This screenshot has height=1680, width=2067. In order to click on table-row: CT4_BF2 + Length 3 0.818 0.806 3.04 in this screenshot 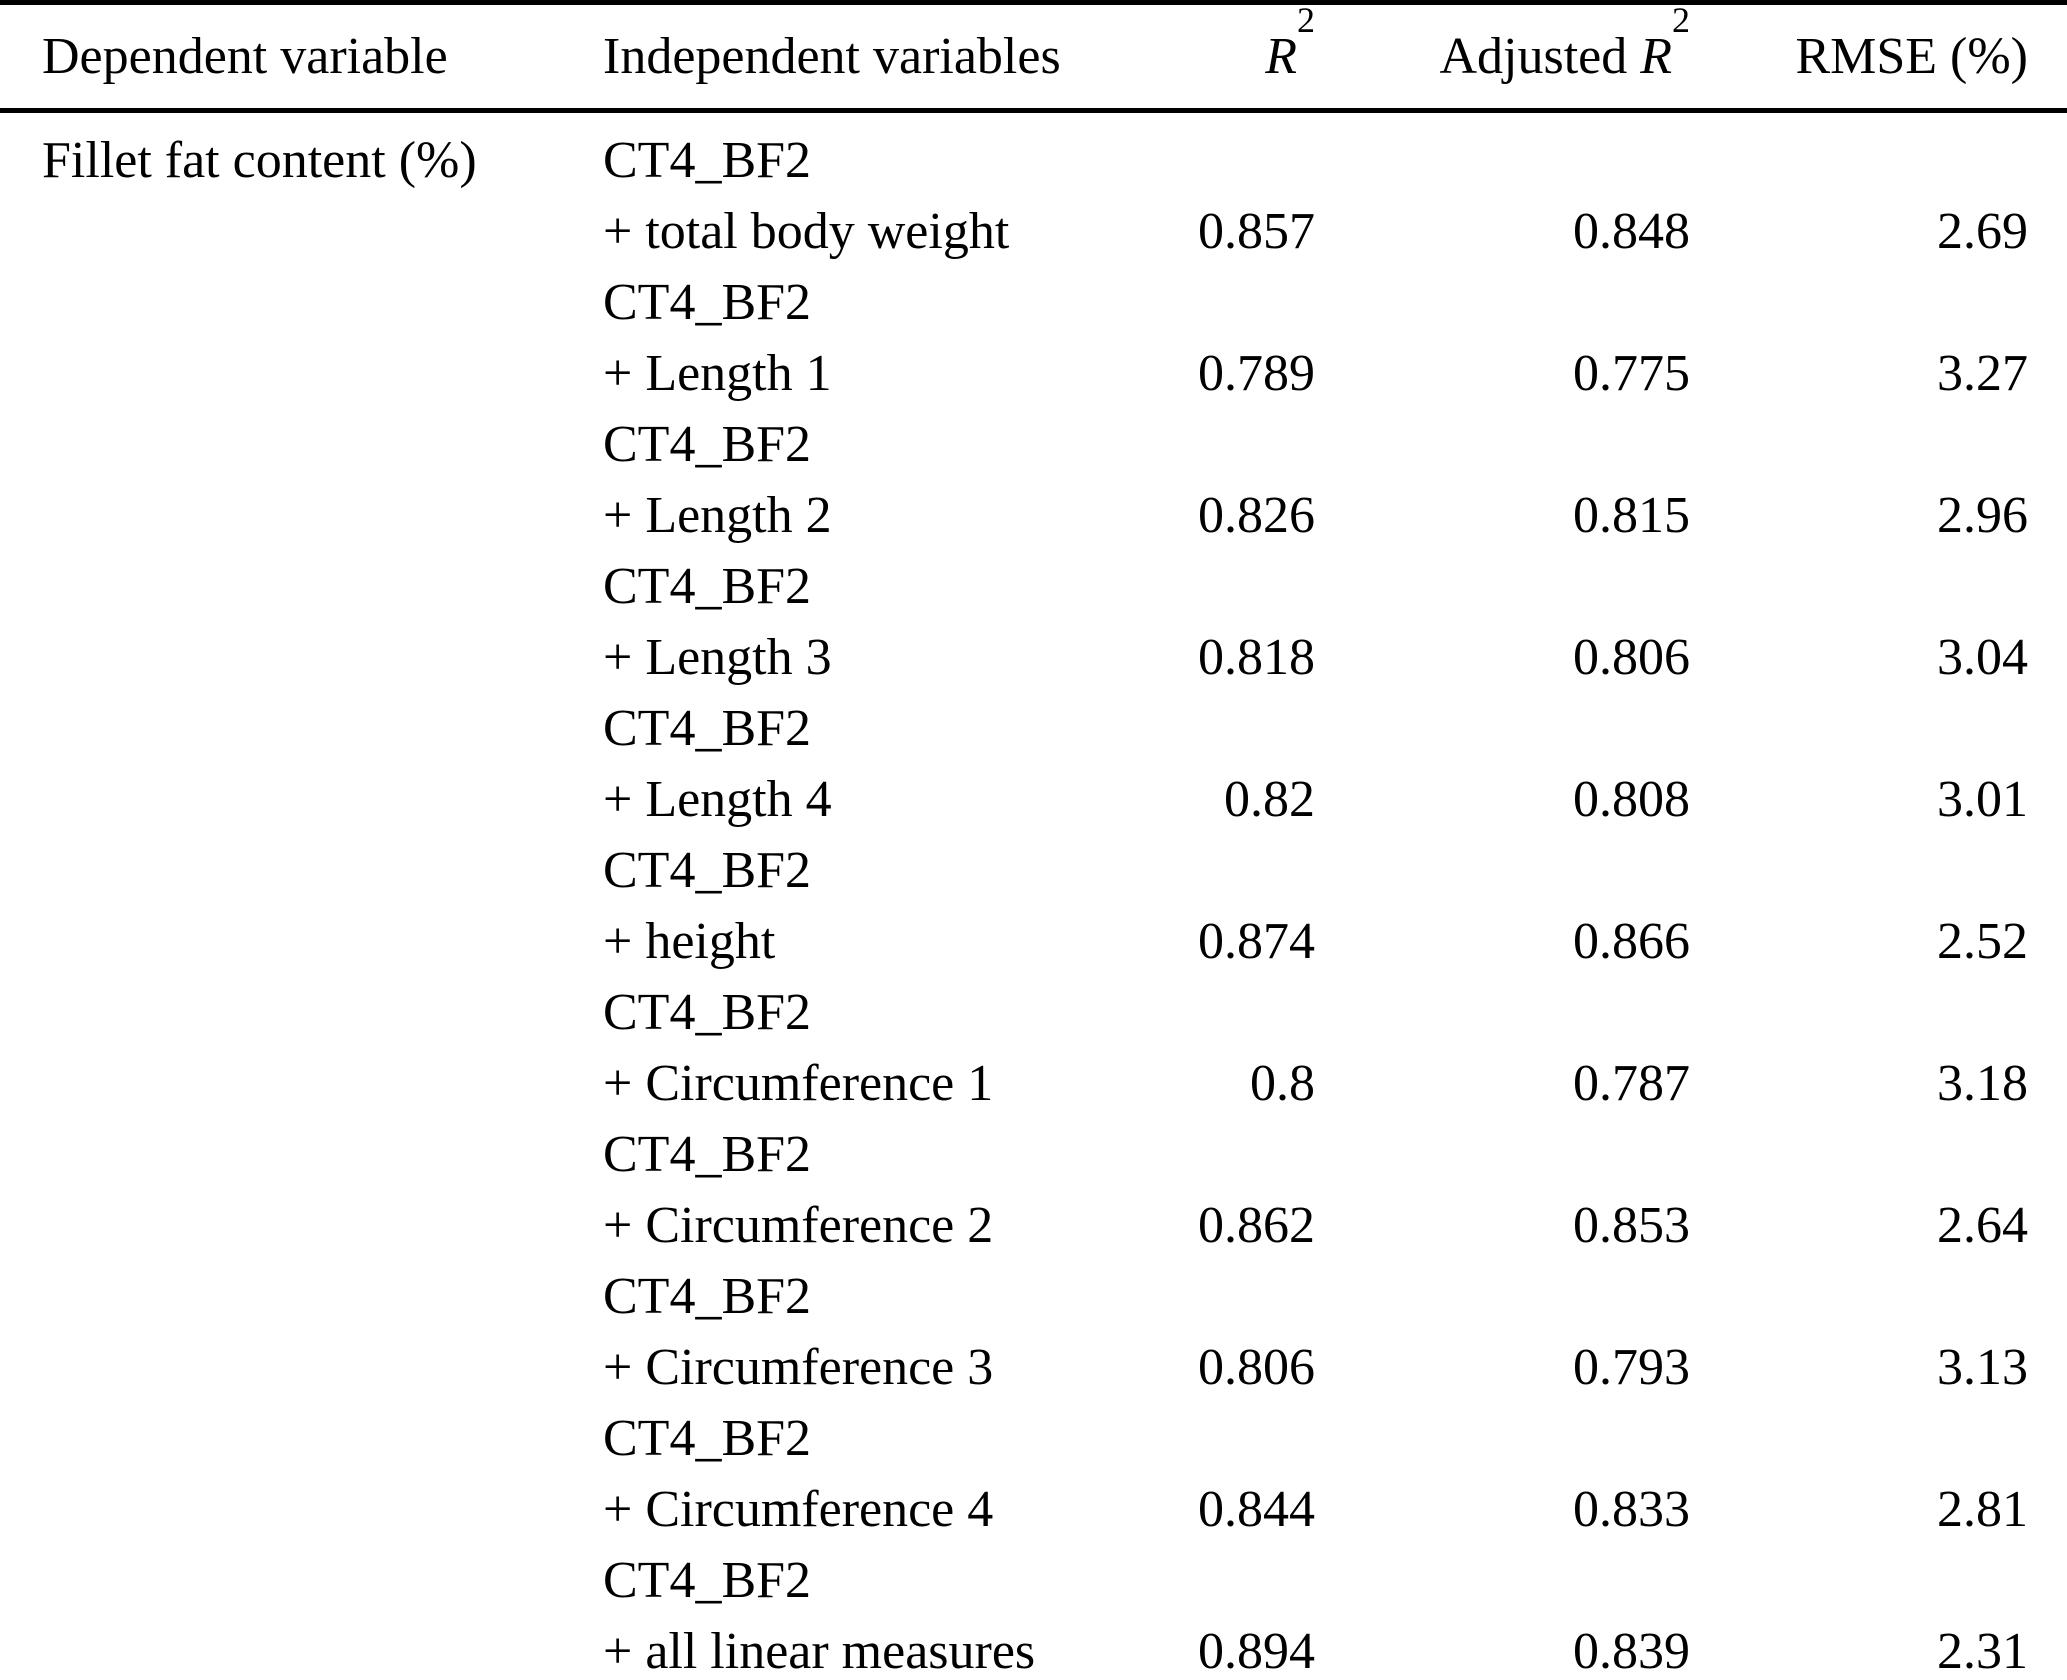, I will do `click(1033, 622)`.